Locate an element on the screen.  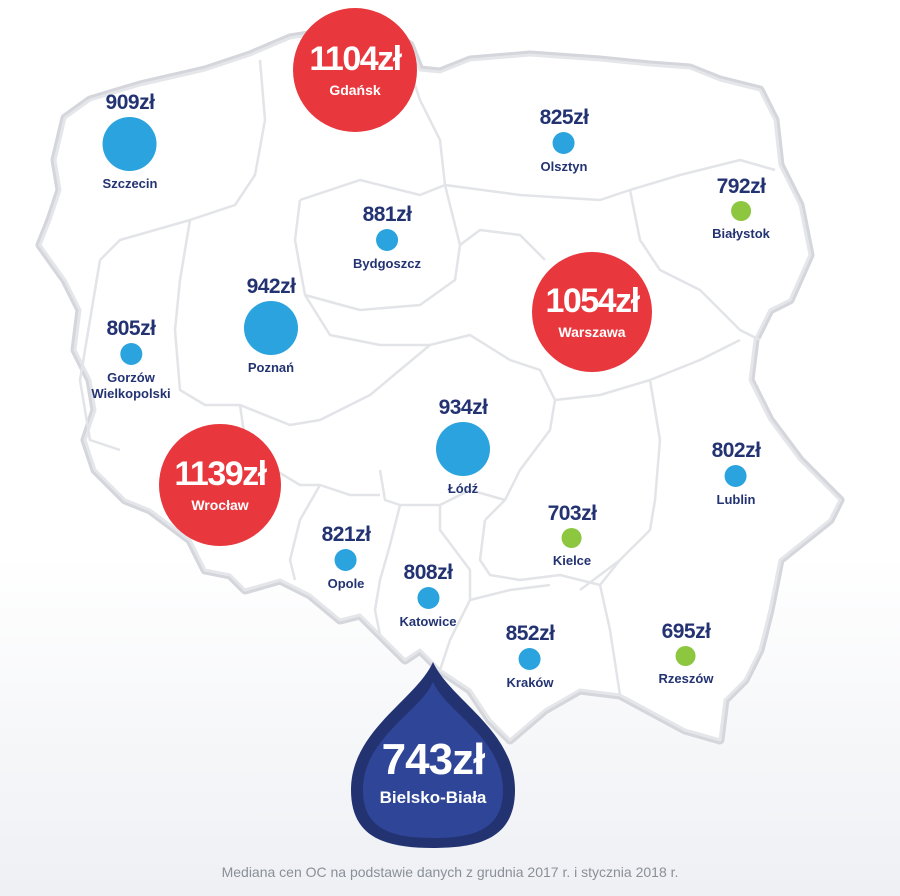
city-name: Poznań is located at coordinates (271, 367).